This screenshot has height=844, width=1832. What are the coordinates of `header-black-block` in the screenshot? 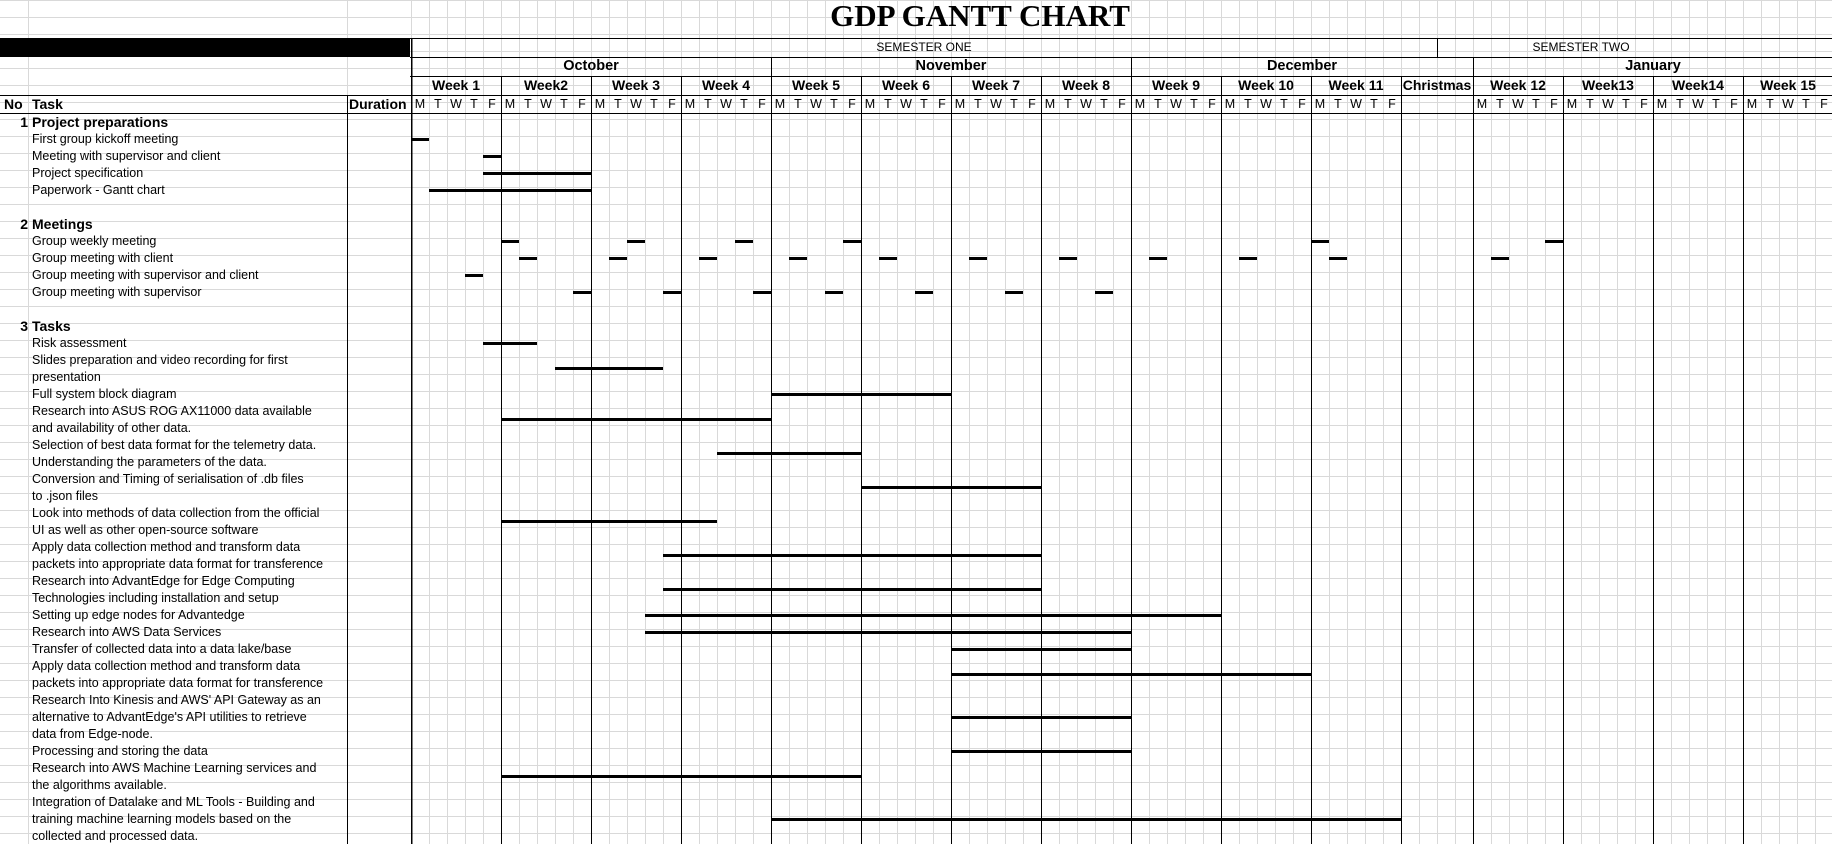 It's located at (205, 47).